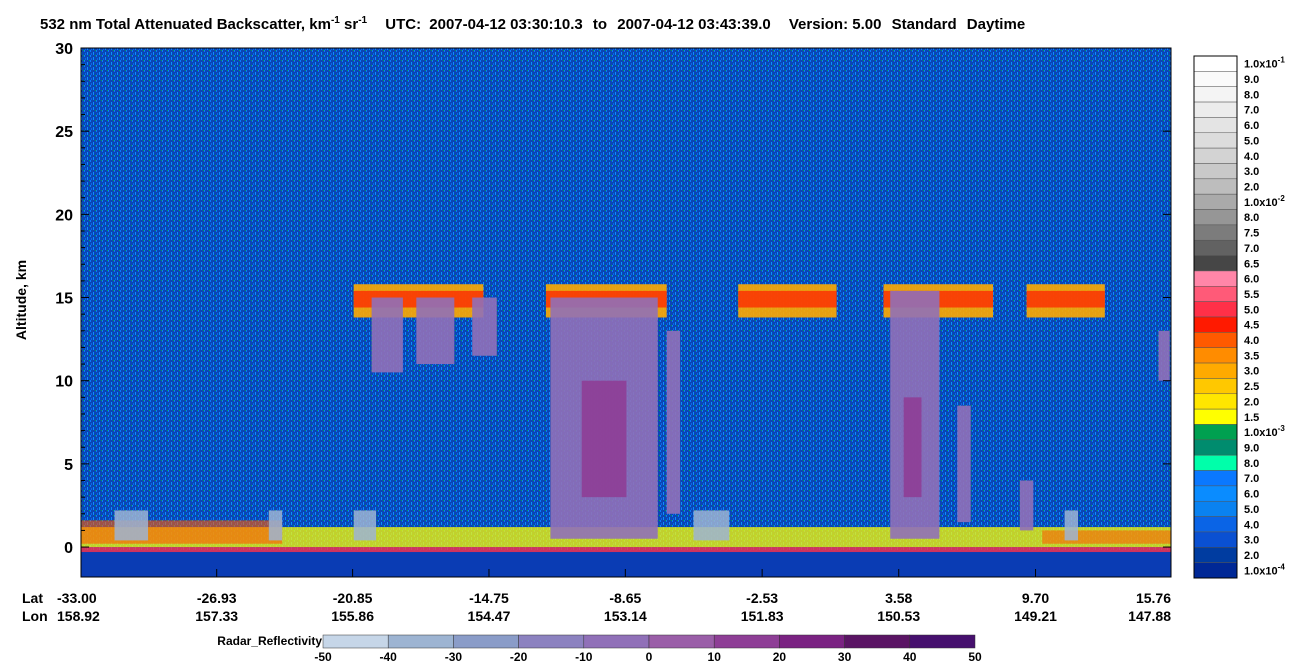 The height and width of the screenshot is (667, 1300). What do you see at coordinates (1264, 201) in the screenshot?
I see `colorbar-label: 1.0x10⁻²` at bounding box center [1264, 201].